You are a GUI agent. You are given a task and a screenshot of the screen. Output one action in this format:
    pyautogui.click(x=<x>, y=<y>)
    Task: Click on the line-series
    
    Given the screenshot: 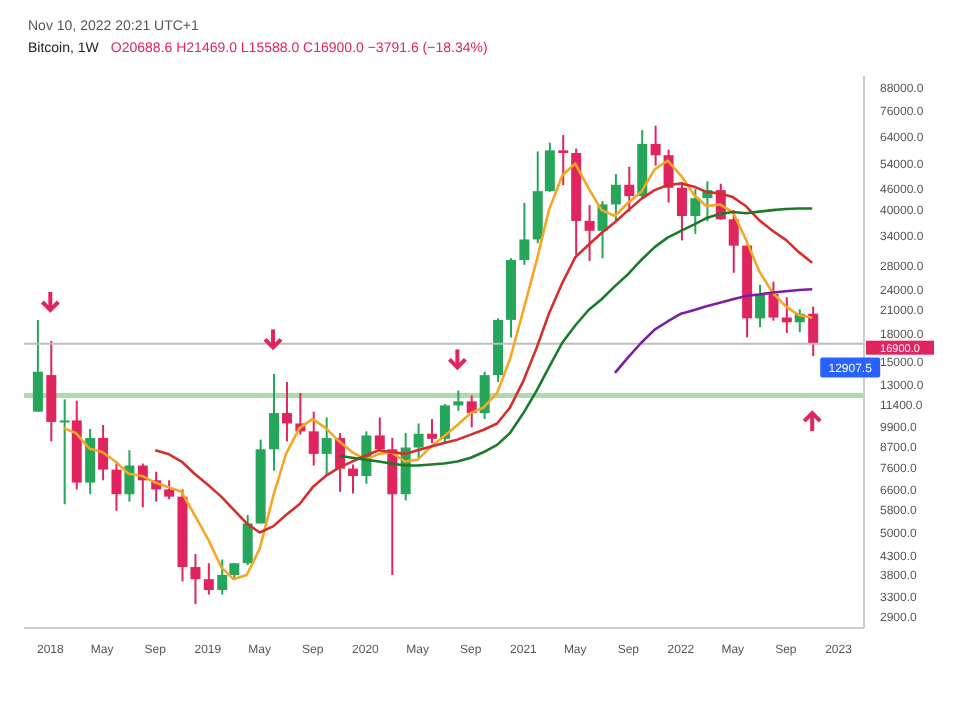 What is the action you would take?
    pyautogui.click(x=713, y=331)
    